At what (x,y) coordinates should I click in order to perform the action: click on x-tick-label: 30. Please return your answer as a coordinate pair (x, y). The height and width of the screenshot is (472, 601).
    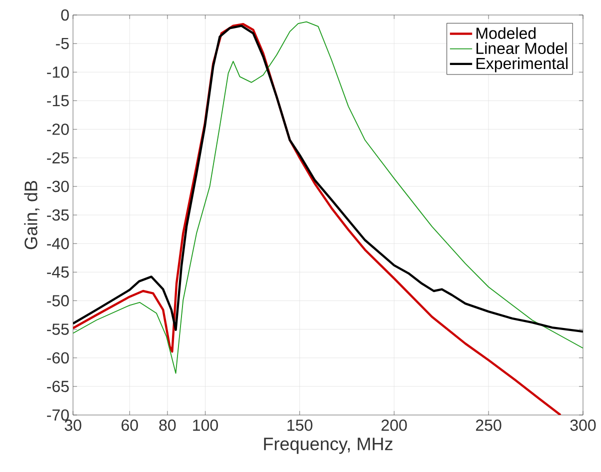
    Looking at the image, I should click on (73, 425).